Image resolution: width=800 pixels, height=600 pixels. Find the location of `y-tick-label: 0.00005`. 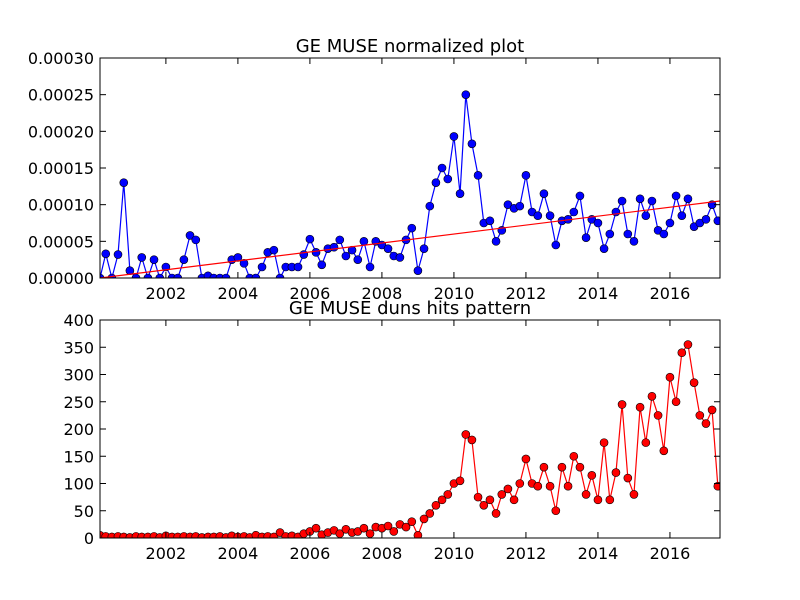

y-tick-label: 0.00005 is located at coordinates (61, 241).